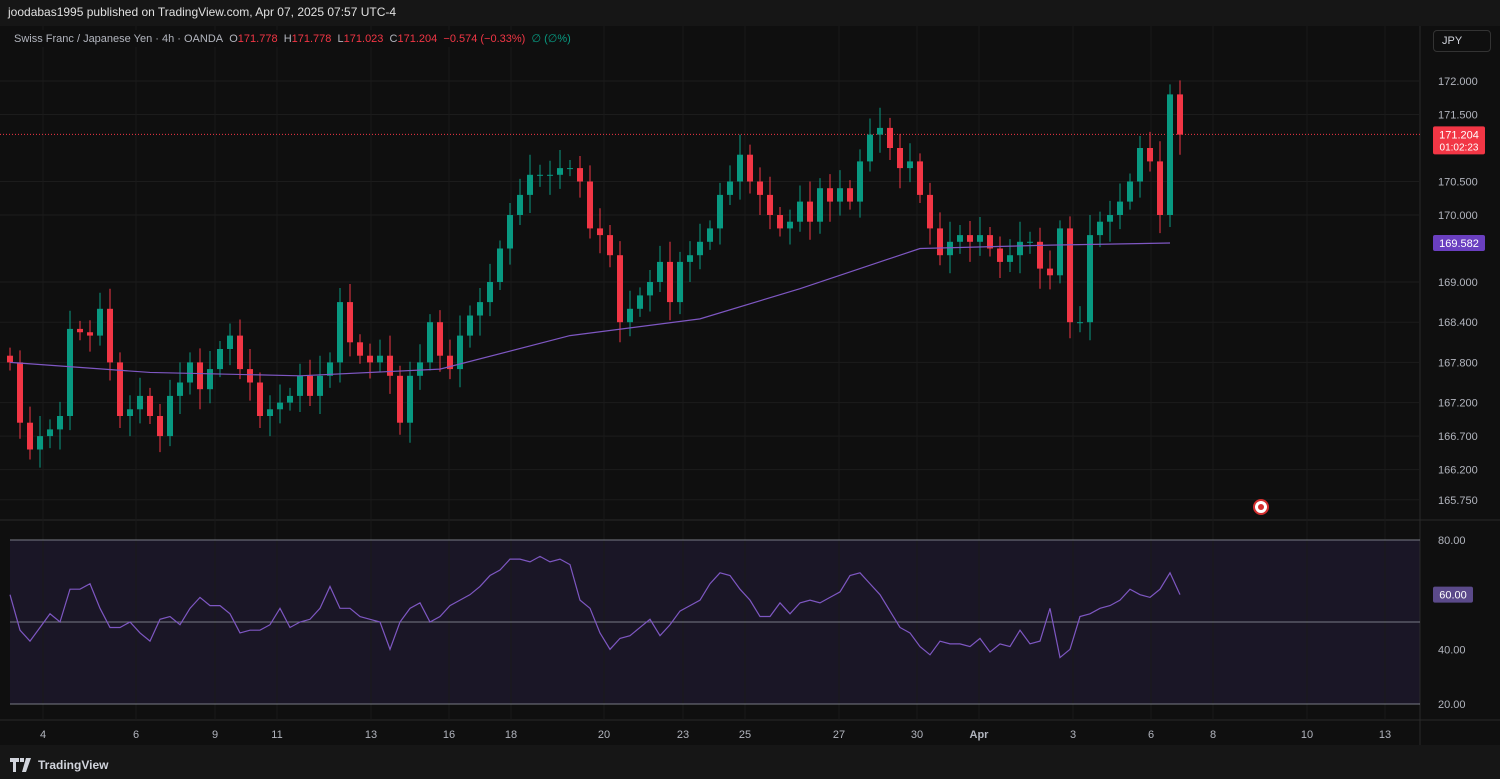 This screenshot has width=1500, height=779. I want to click on rsi-tick-label: 20.00, so click(1452, 705).